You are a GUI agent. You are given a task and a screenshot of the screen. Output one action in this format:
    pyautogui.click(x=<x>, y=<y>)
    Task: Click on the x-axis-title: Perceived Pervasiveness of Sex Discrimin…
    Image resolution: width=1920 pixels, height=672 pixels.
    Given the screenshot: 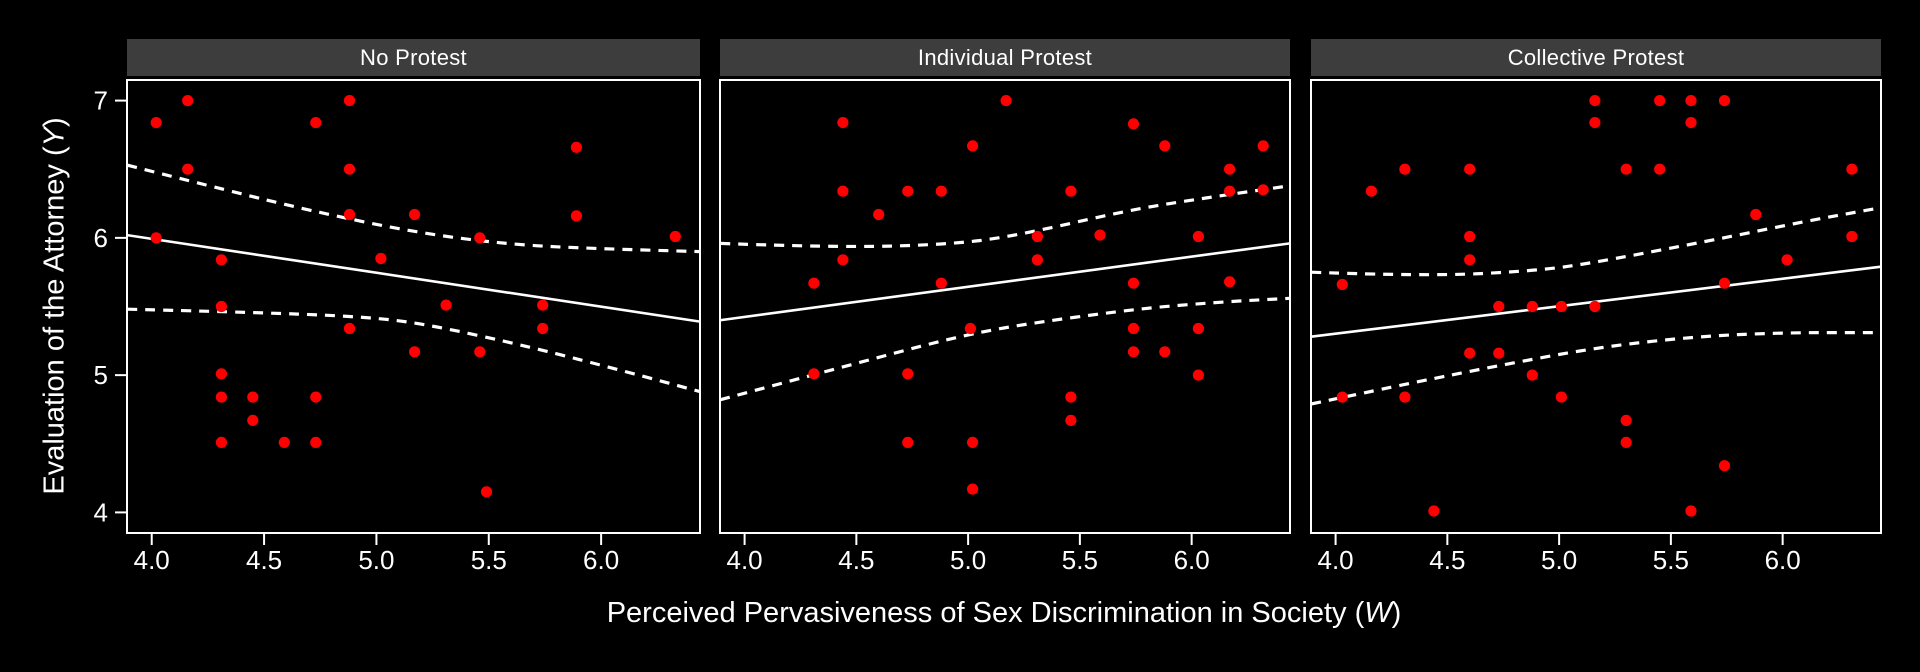 What is the action you would take?
    pyautogui.click(x=1004, y=613)
    